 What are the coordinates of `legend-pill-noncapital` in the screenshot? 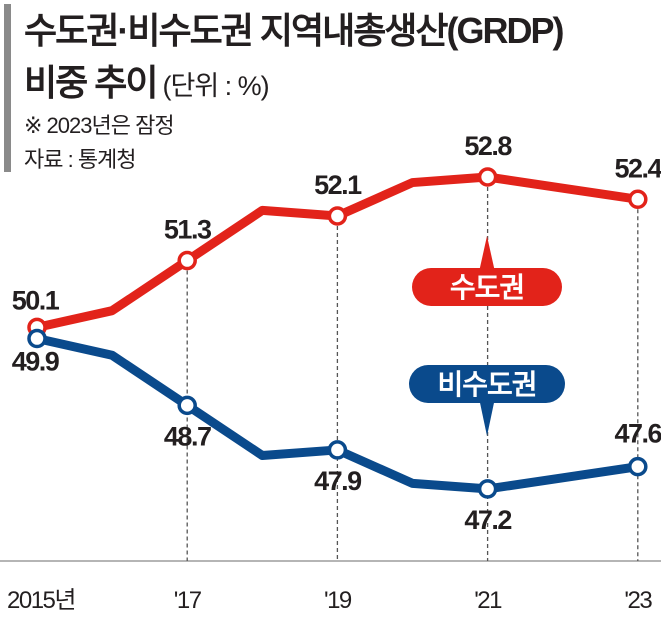 It's located at (487, 384).